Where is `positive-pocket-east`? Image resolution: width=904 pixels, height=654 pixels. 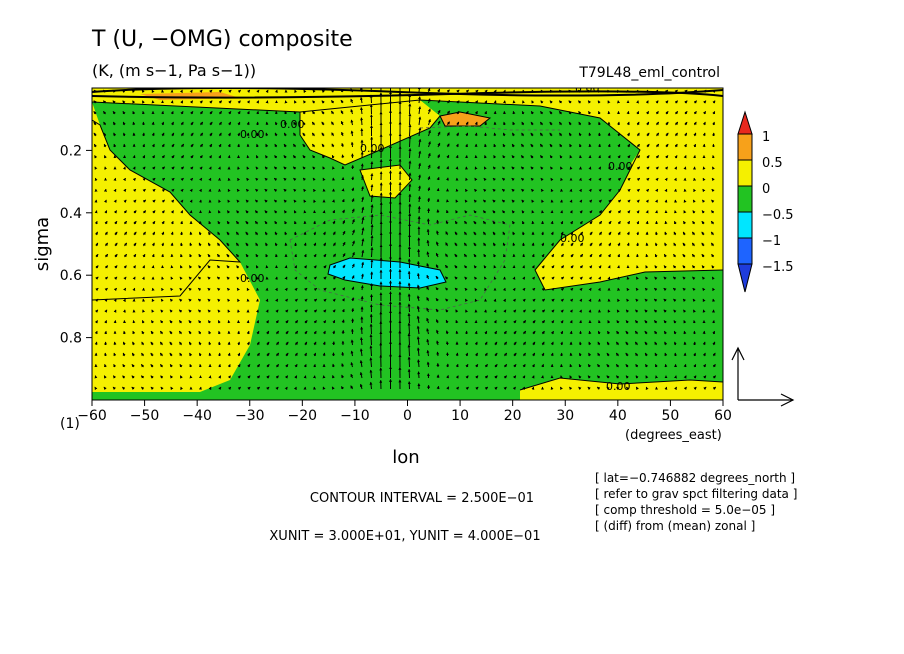 positive-pocket-east is located at coordinates (592, 247).